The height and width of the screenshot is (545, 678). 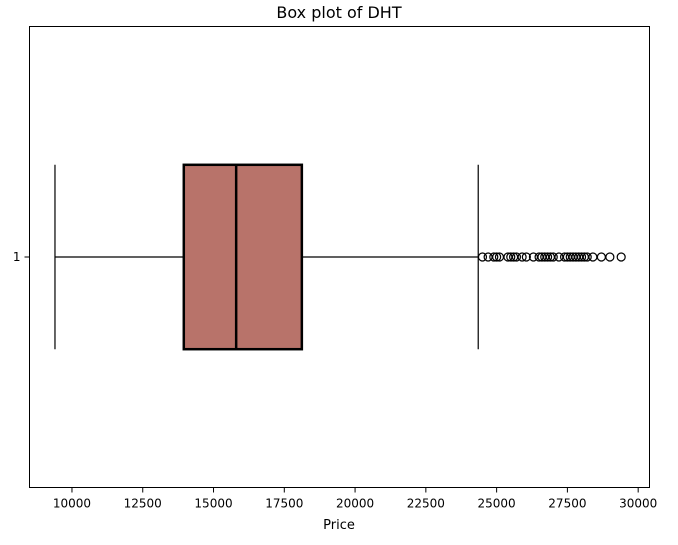 What do you see at coordinates (284, 504) in the screenshot?
I see `x-tick-label: 17500` at bounding box center [284, 504].